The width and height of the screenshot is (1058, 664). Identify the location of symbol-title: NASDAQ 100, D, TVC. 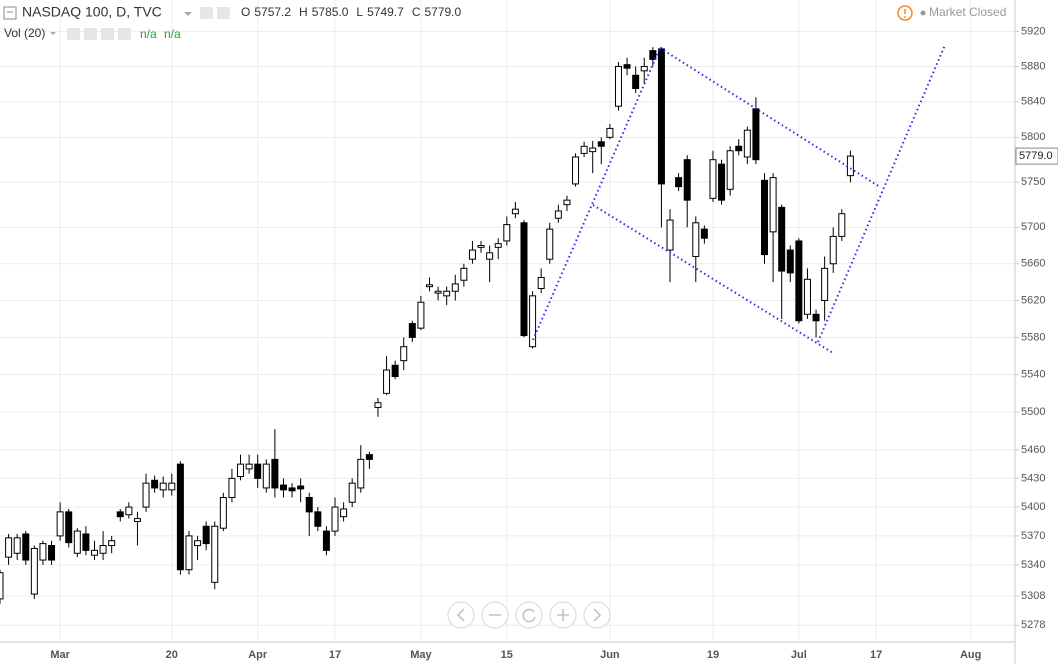
(92, 12).